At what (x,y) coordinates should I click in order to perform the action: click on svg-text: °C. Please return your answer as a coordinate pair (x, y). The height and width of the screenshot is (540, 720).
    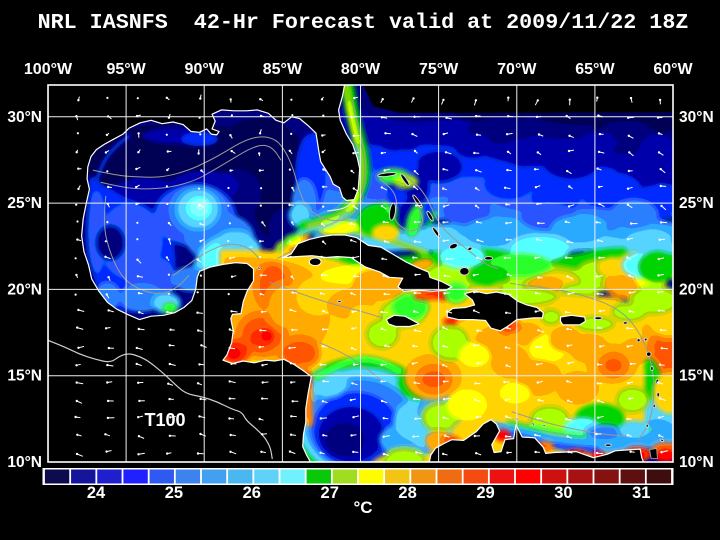
    Looking at the image, I should click on (362, 507).